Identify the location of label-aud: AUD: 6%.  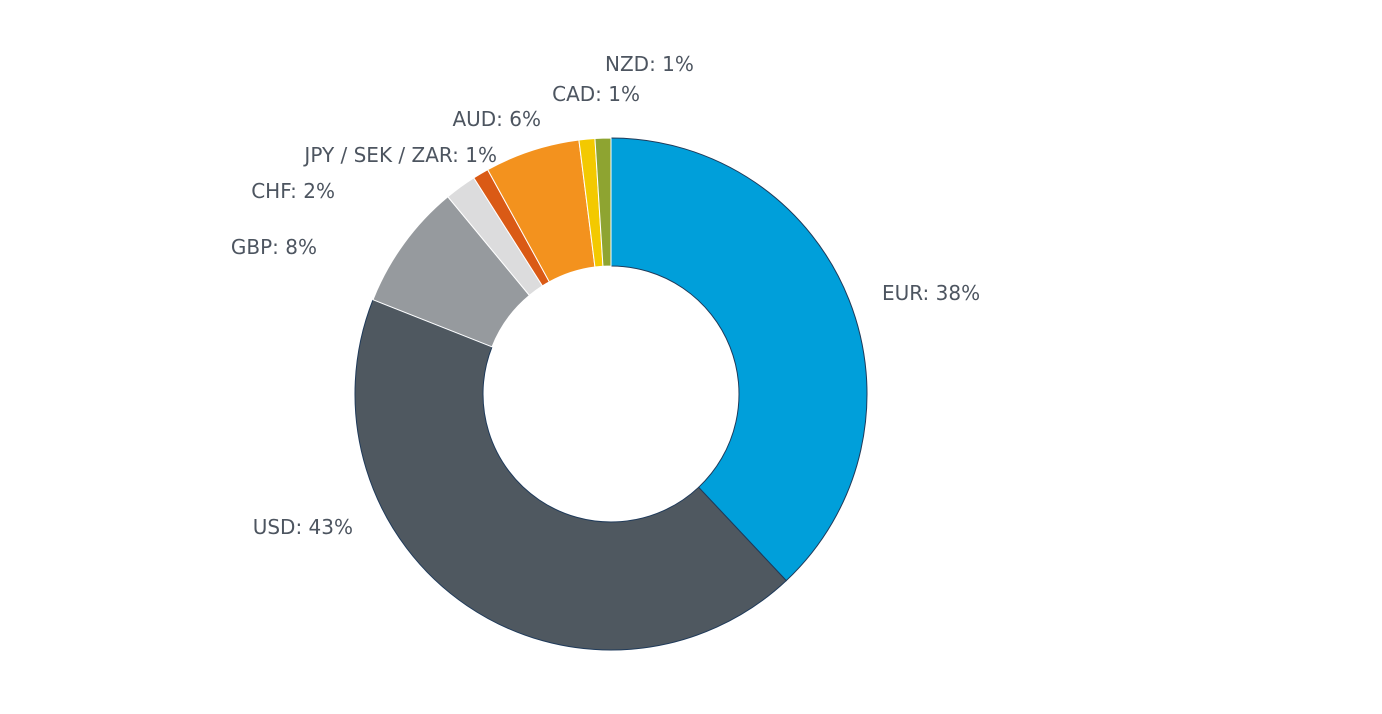
(496, 119).